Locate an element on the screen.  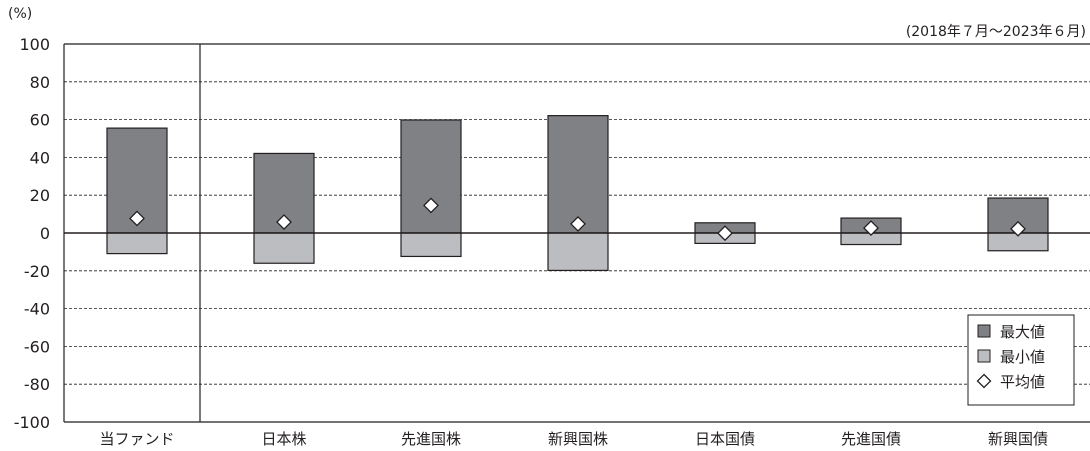
y-tick-label: 0 is located at coordinates (45, 233).